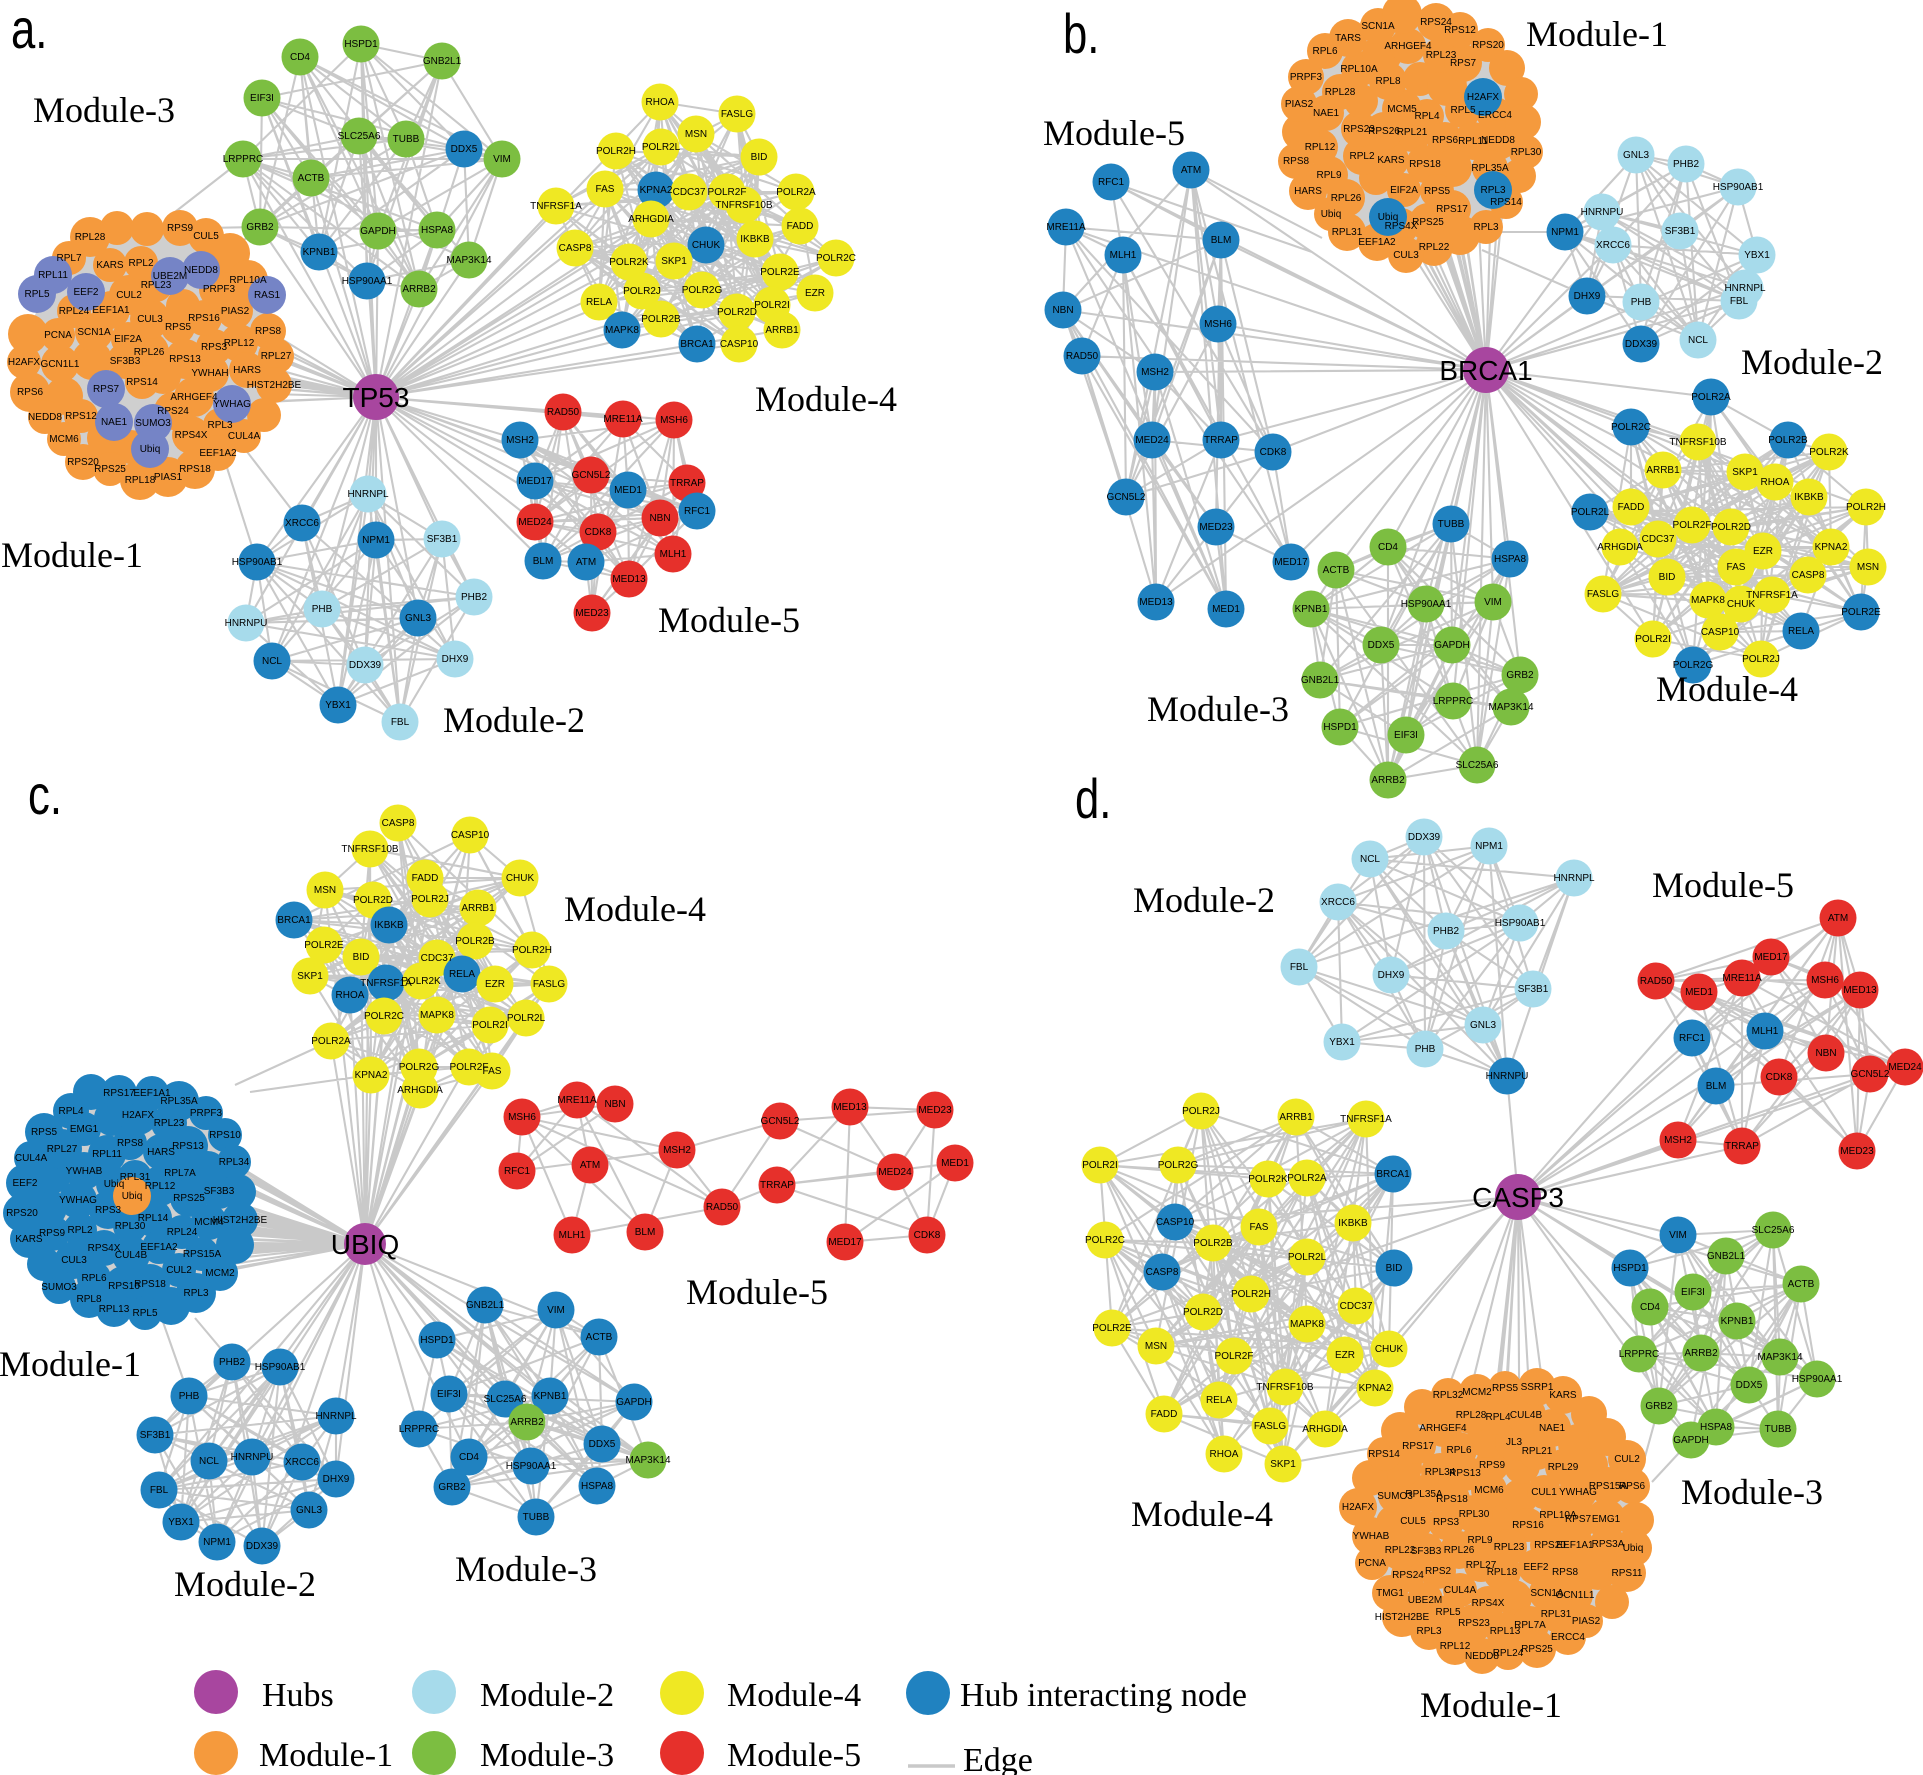 This screenshot has width=1923, height=1775. Describe the element at coordinates (1737, 1321) in the screenshot. I see `svg-text: KPNB1` at that location.